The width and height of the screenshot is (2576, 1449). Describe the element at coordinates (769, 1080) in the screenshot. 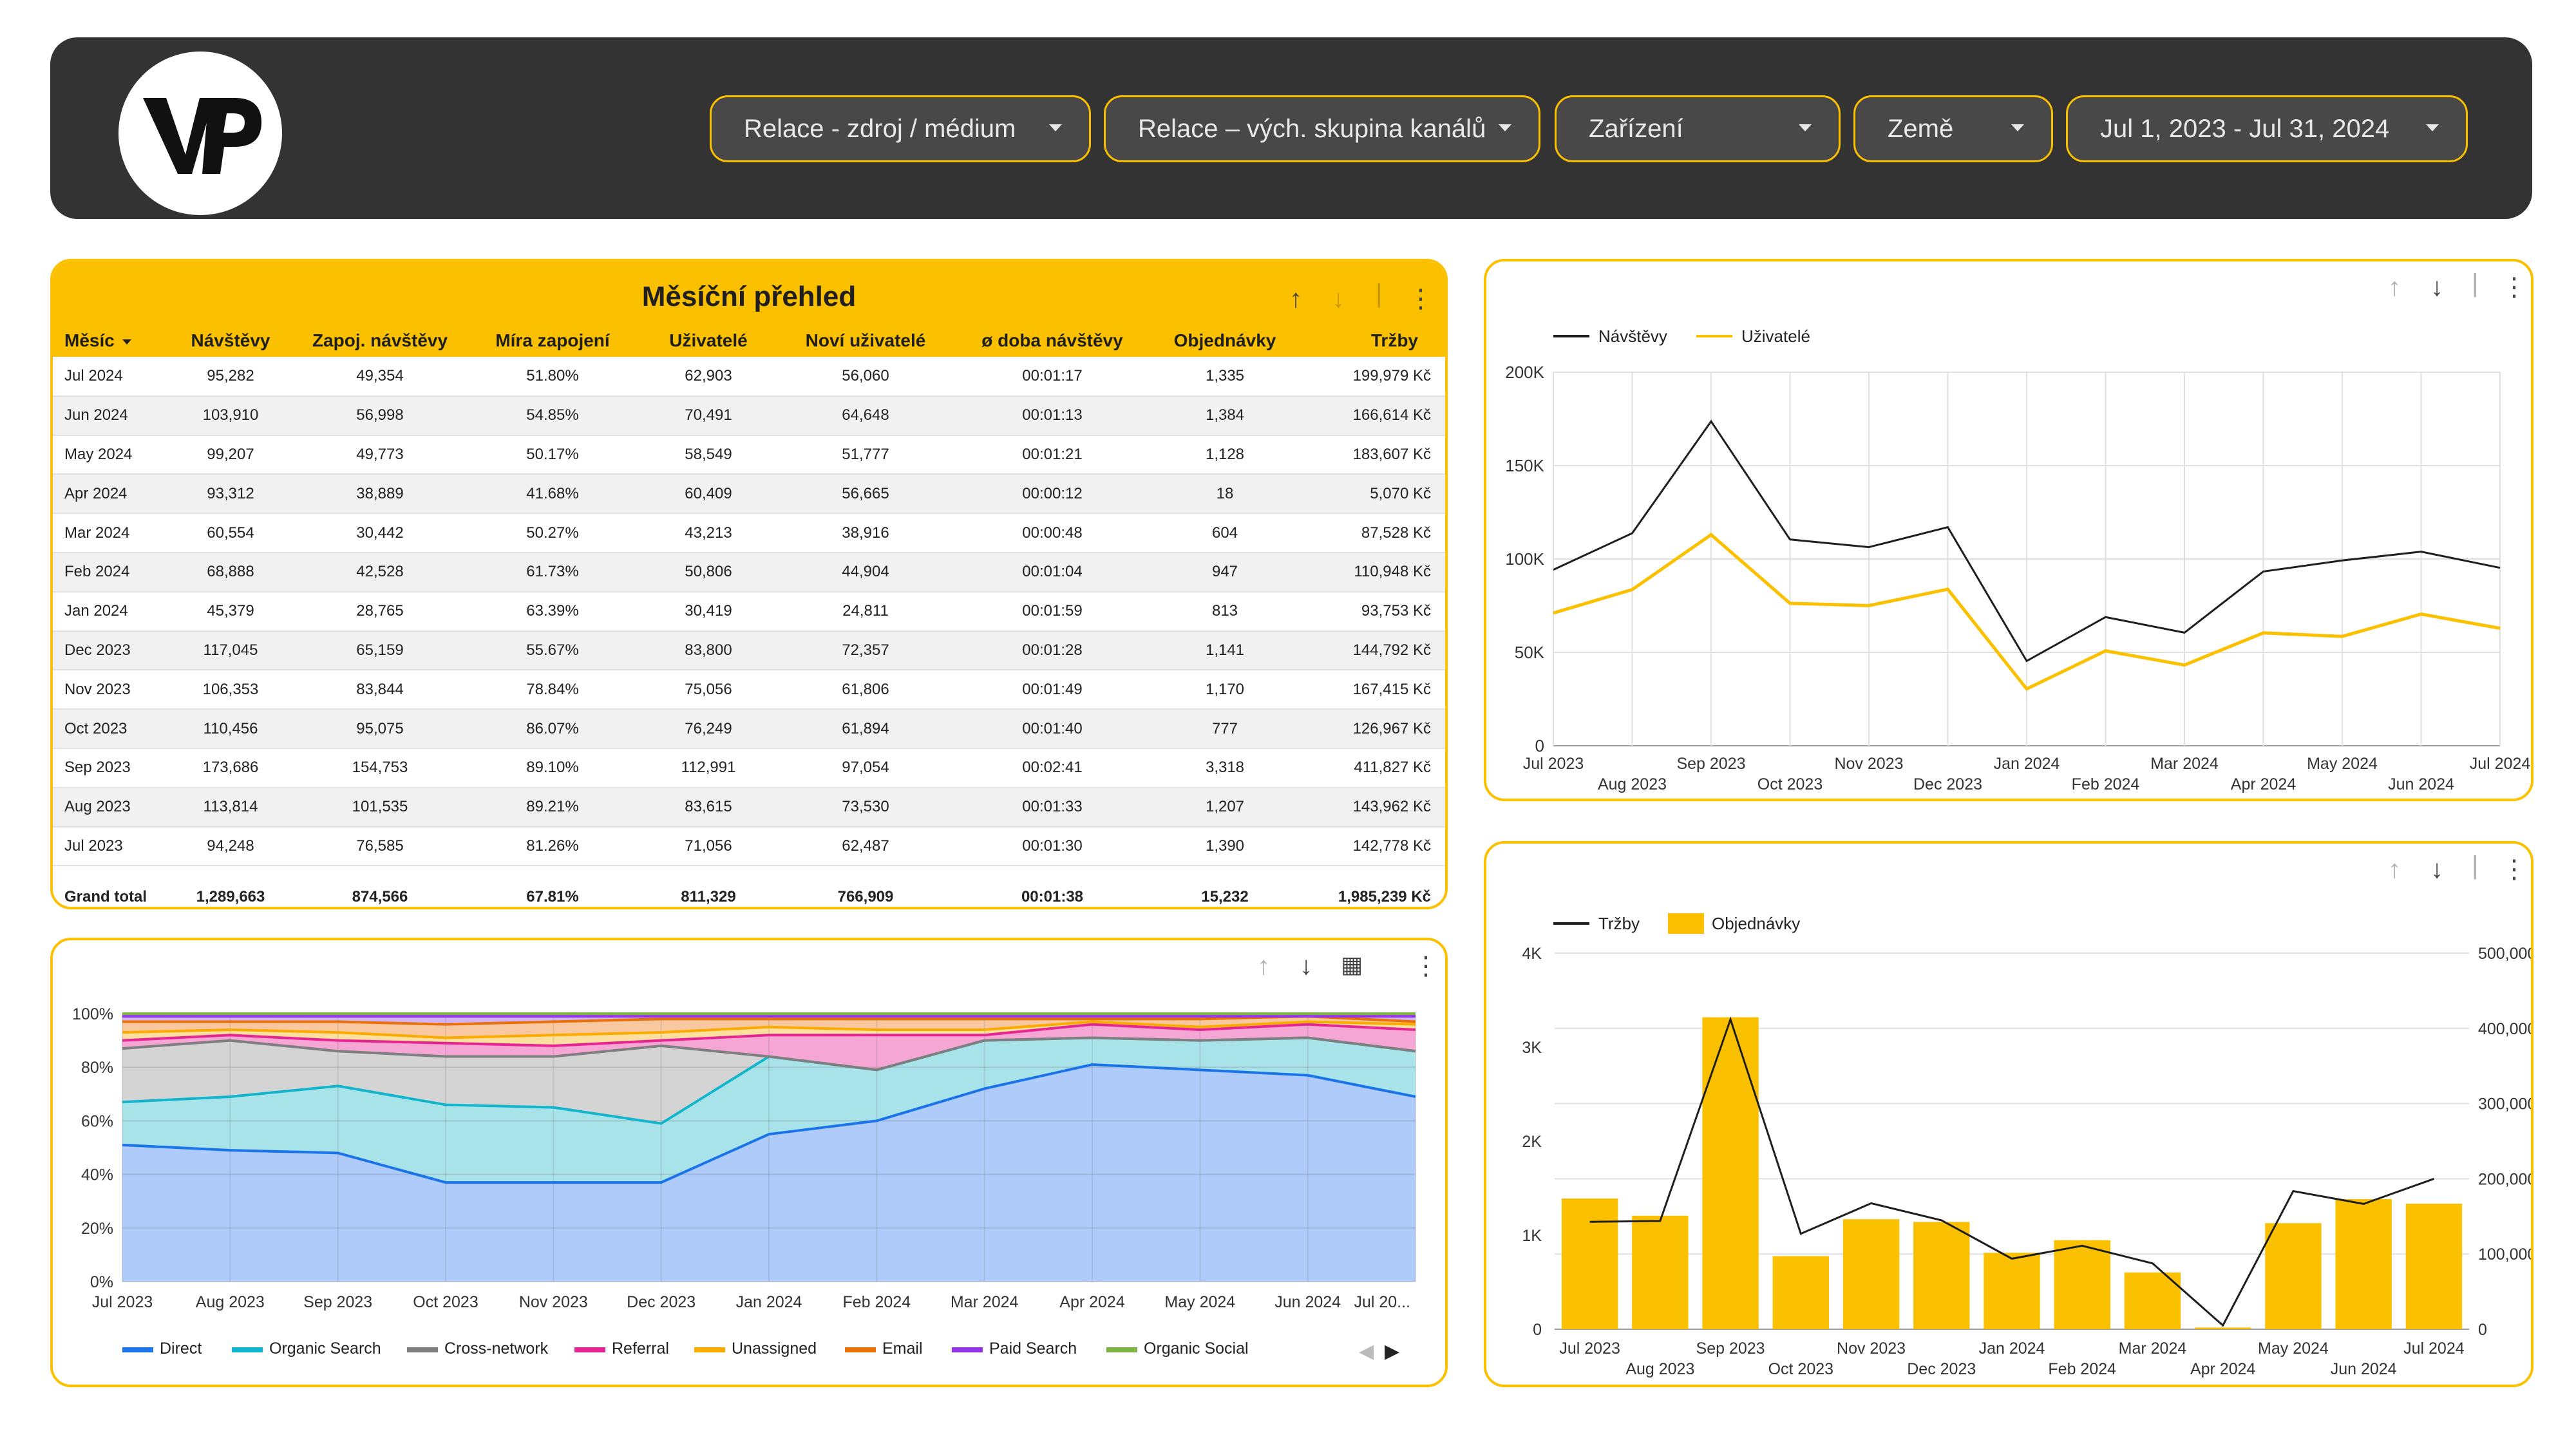

I see `area-band` at that location.